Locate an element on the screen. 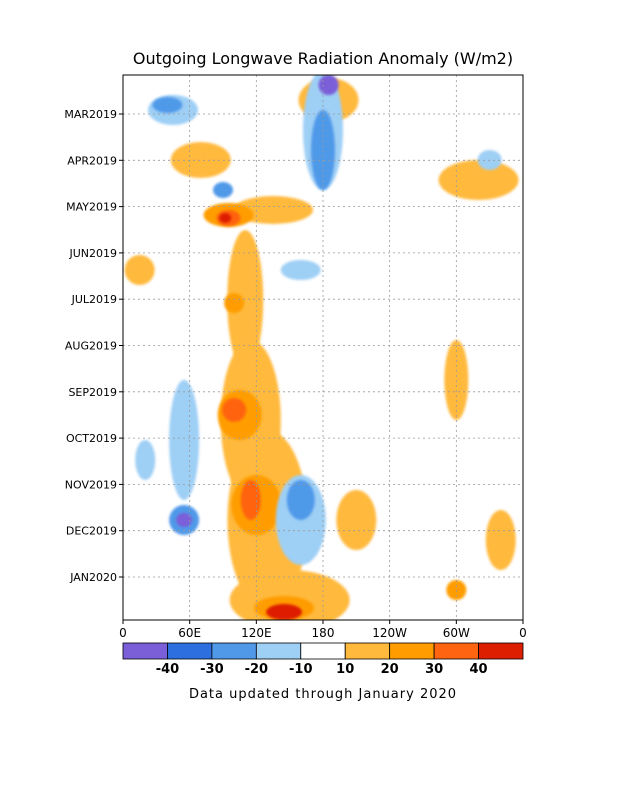  colorbar-tick-label: 20 is located at coordinates (390, 669).